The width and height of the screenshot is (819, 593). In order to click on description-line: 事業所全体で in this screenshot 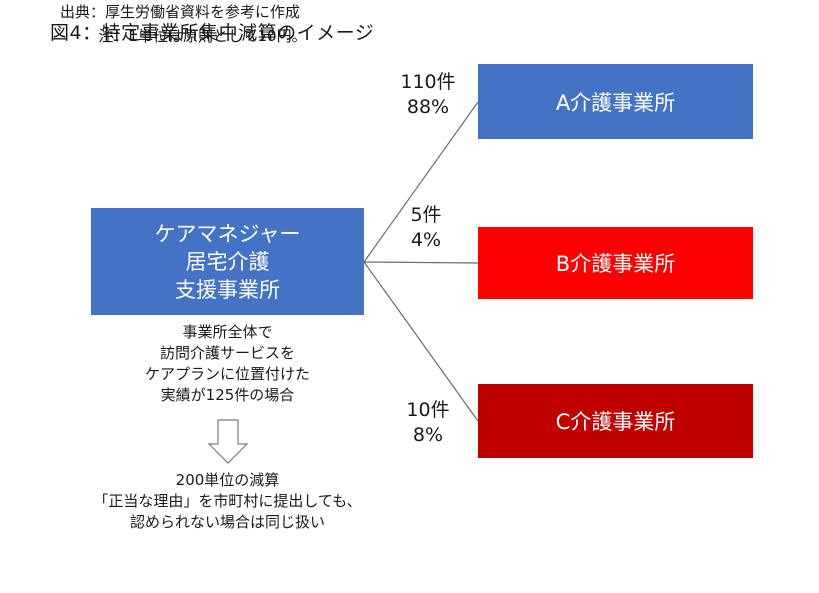, I will do `click(227, 332)`.